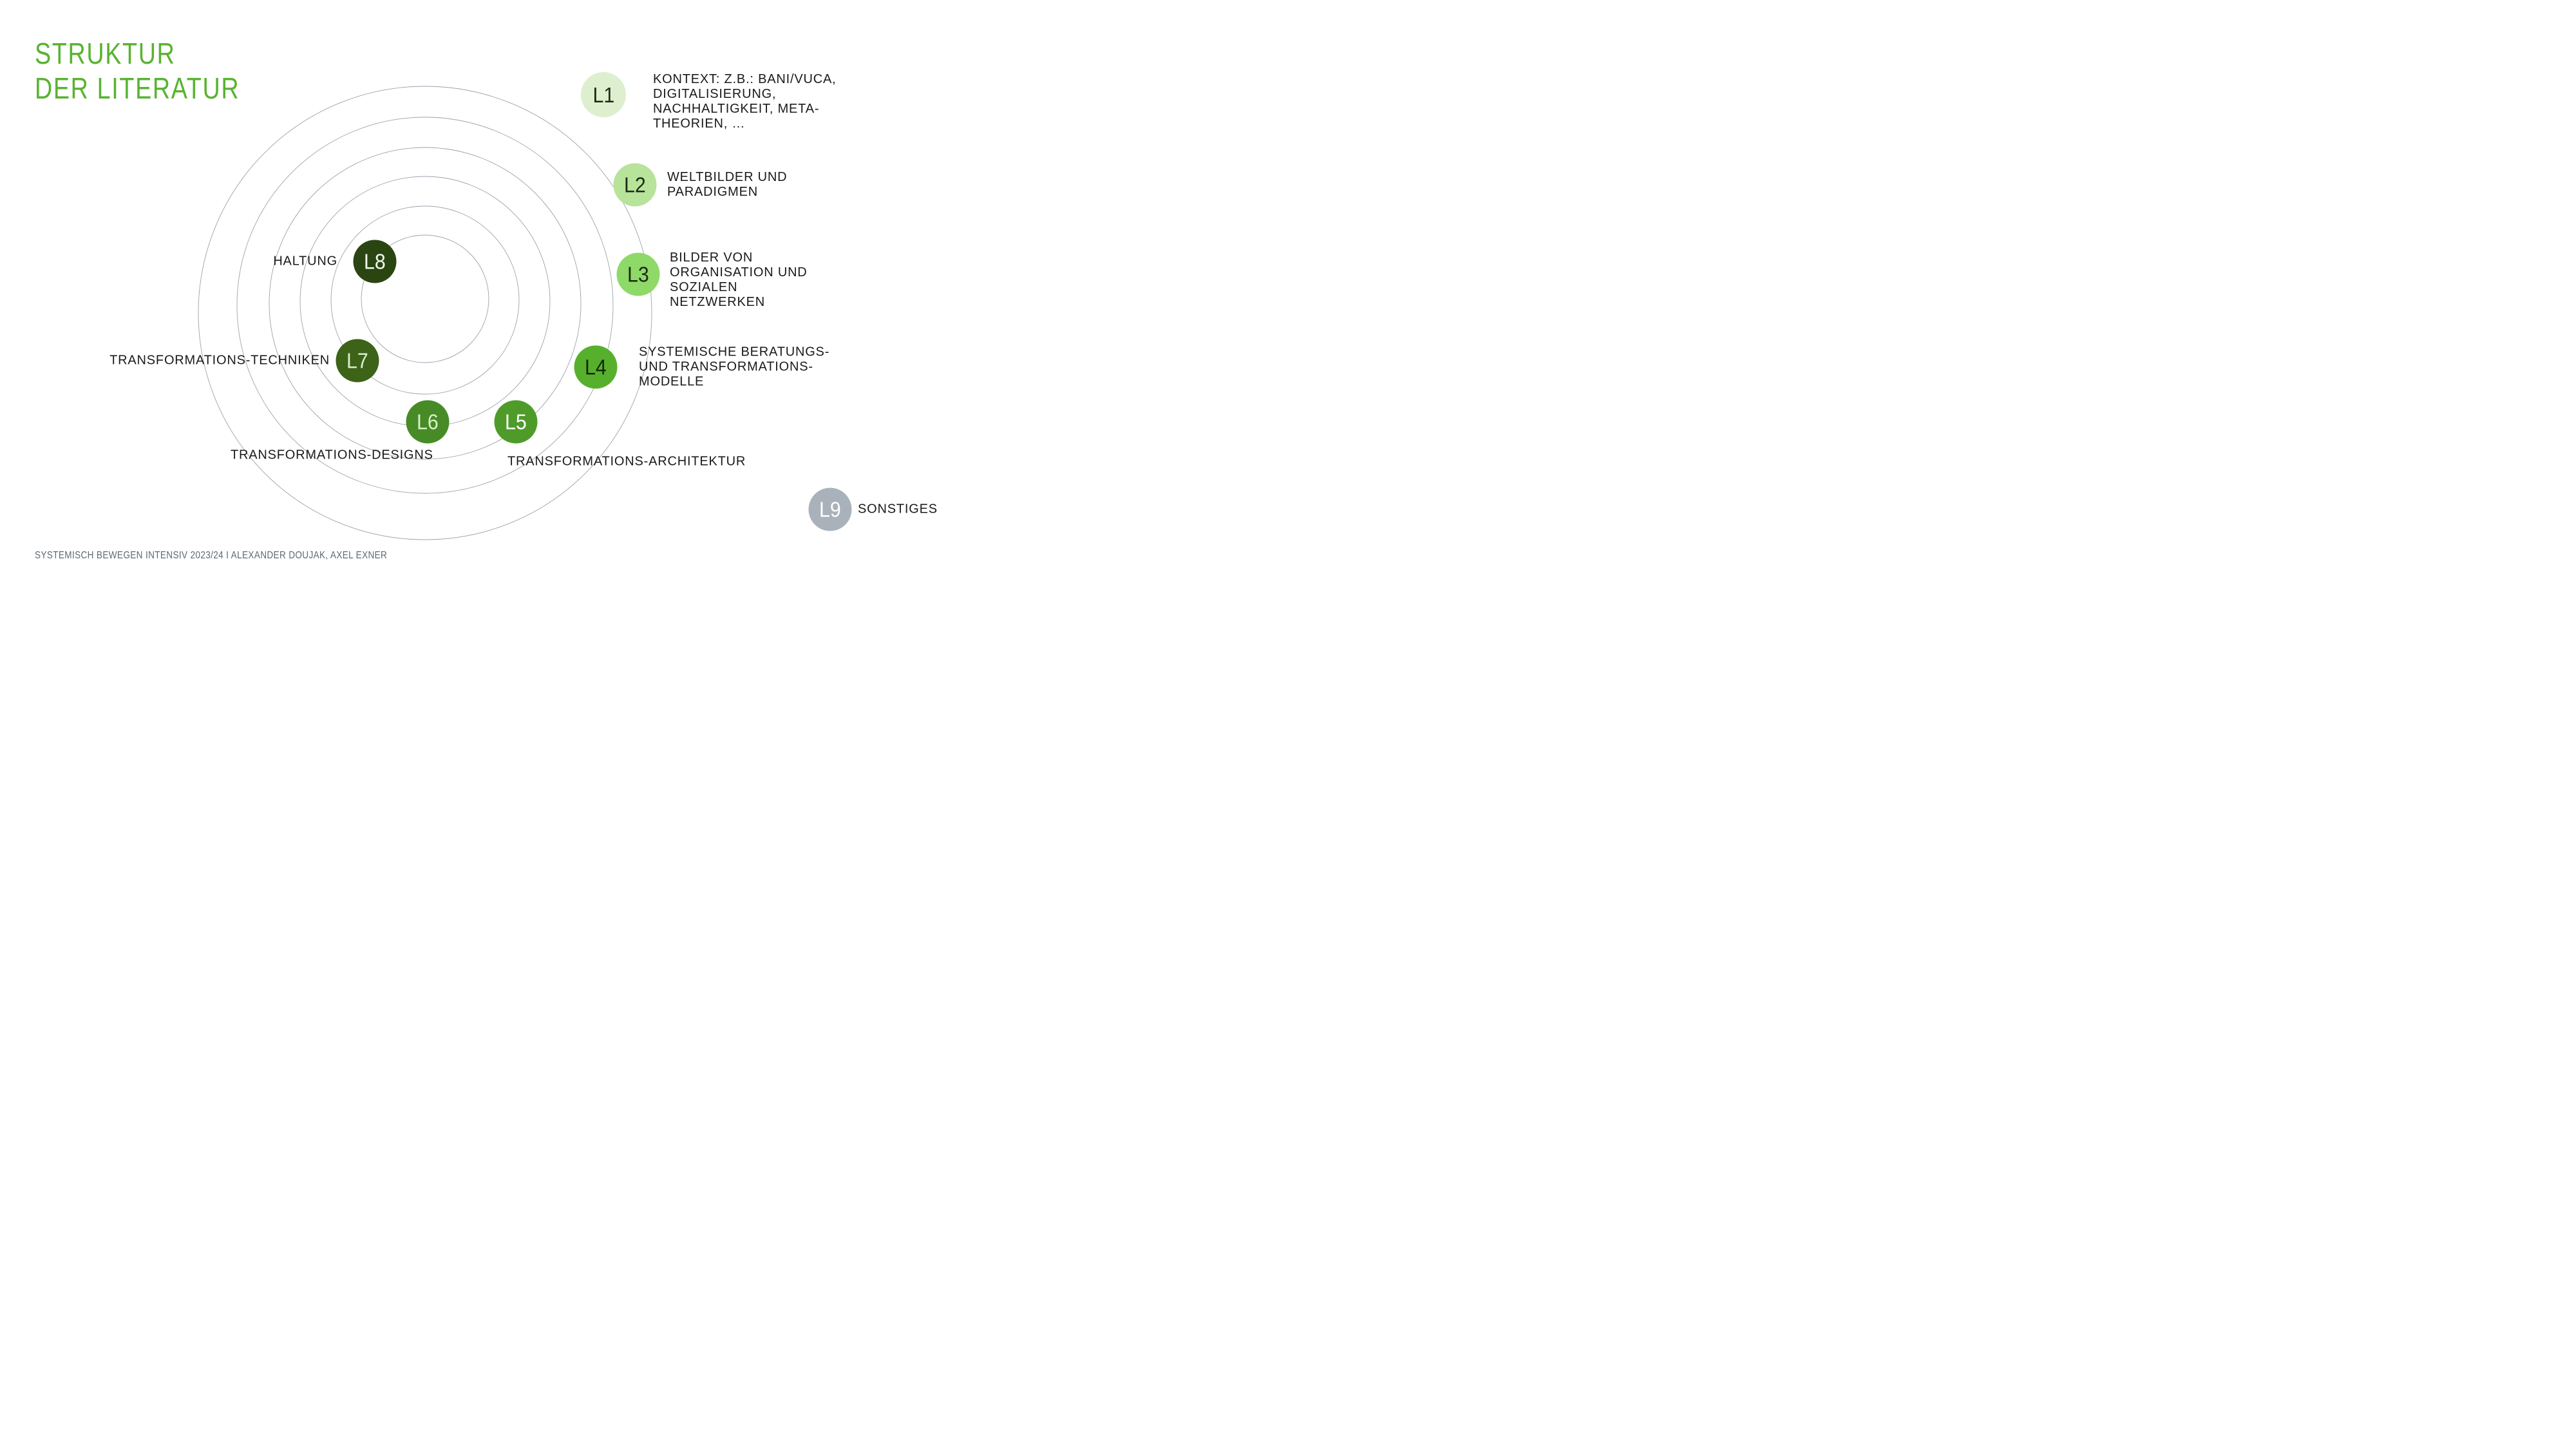 Image resolution: width=2576 pixels, height=1449 pixels. I want to click on node-l9-label: L9, so click(830, 510).